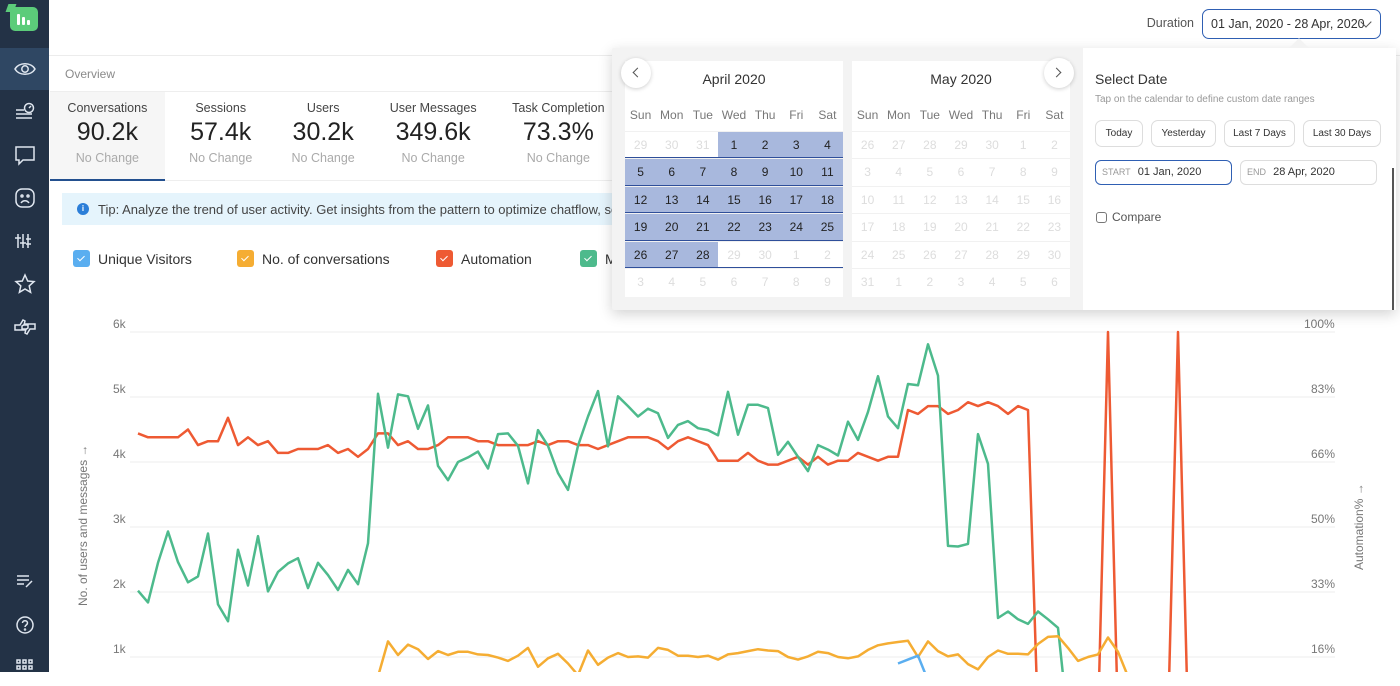 The width and height of the screenshot is (1400, 686). I want to click on stat-tab-sessions: Sessions 57.4k No Change, so click(221, 136).